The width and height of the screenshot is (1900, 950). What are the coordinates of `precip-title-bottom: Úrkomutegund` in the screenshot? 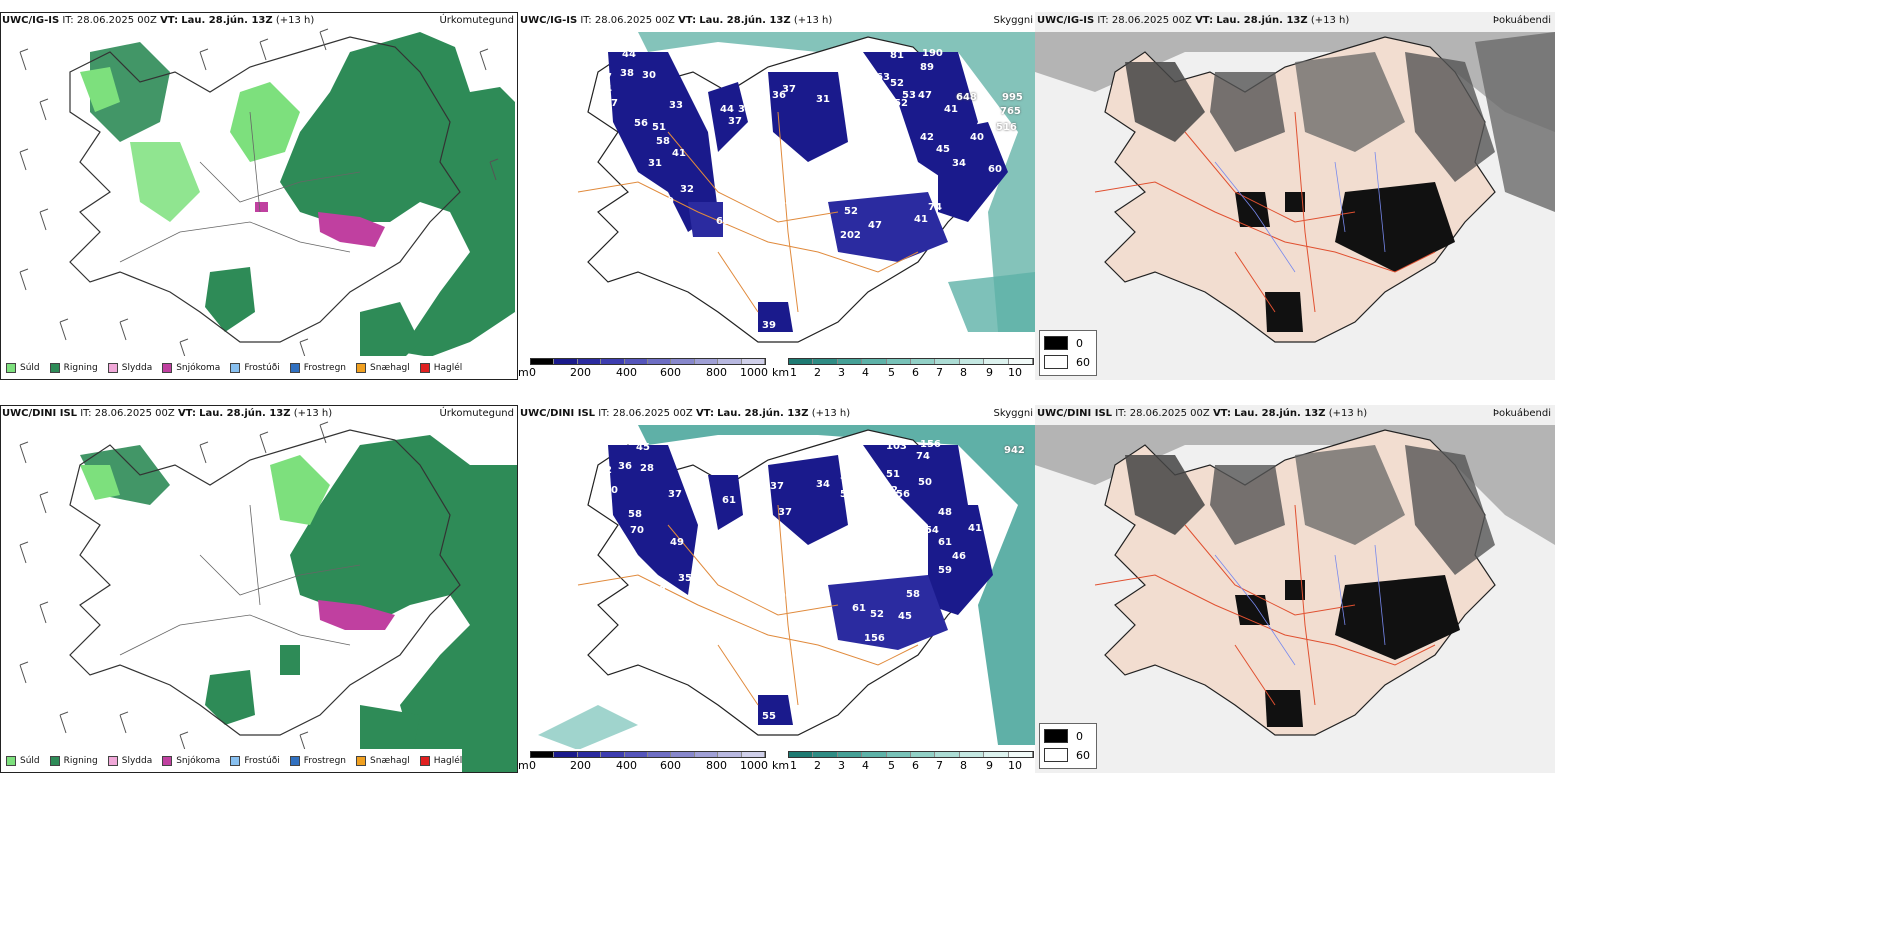 It's located at (476, 413).